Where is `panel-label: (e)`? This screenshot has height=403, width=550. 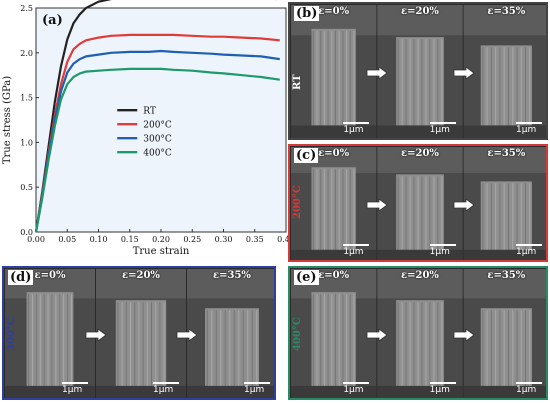 panel-label: (e) is located at coordinates (306, 277).